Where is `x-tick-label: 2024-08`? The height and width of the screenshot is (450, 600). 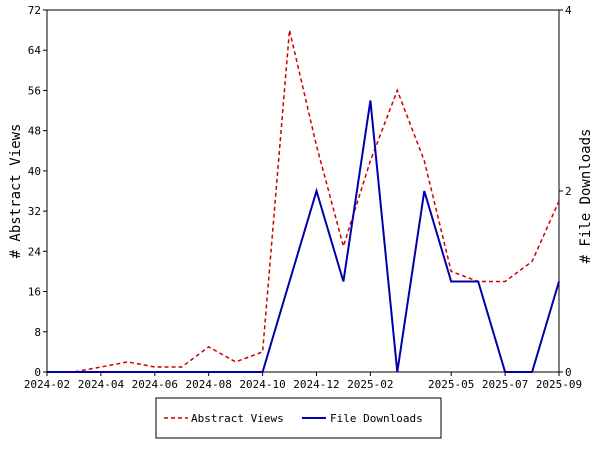
x-tick-label: 2024-08 is located at coordinates (209, 384).